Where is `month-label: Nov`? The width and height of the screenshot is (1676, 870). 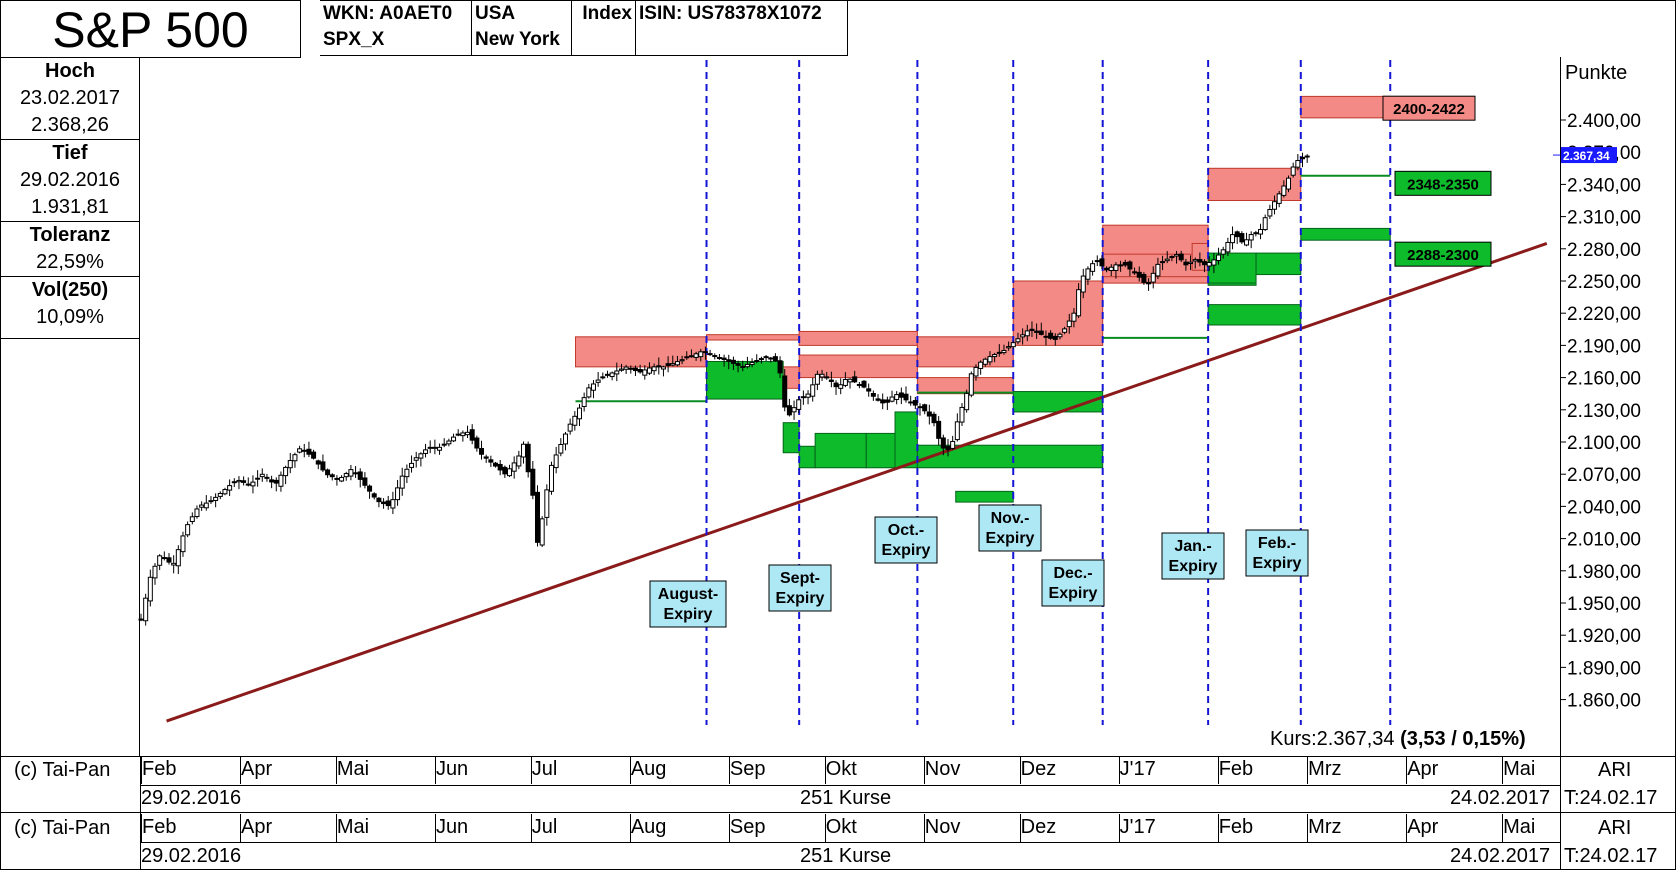
month-label: Nov is located at coordinates (942, 827).